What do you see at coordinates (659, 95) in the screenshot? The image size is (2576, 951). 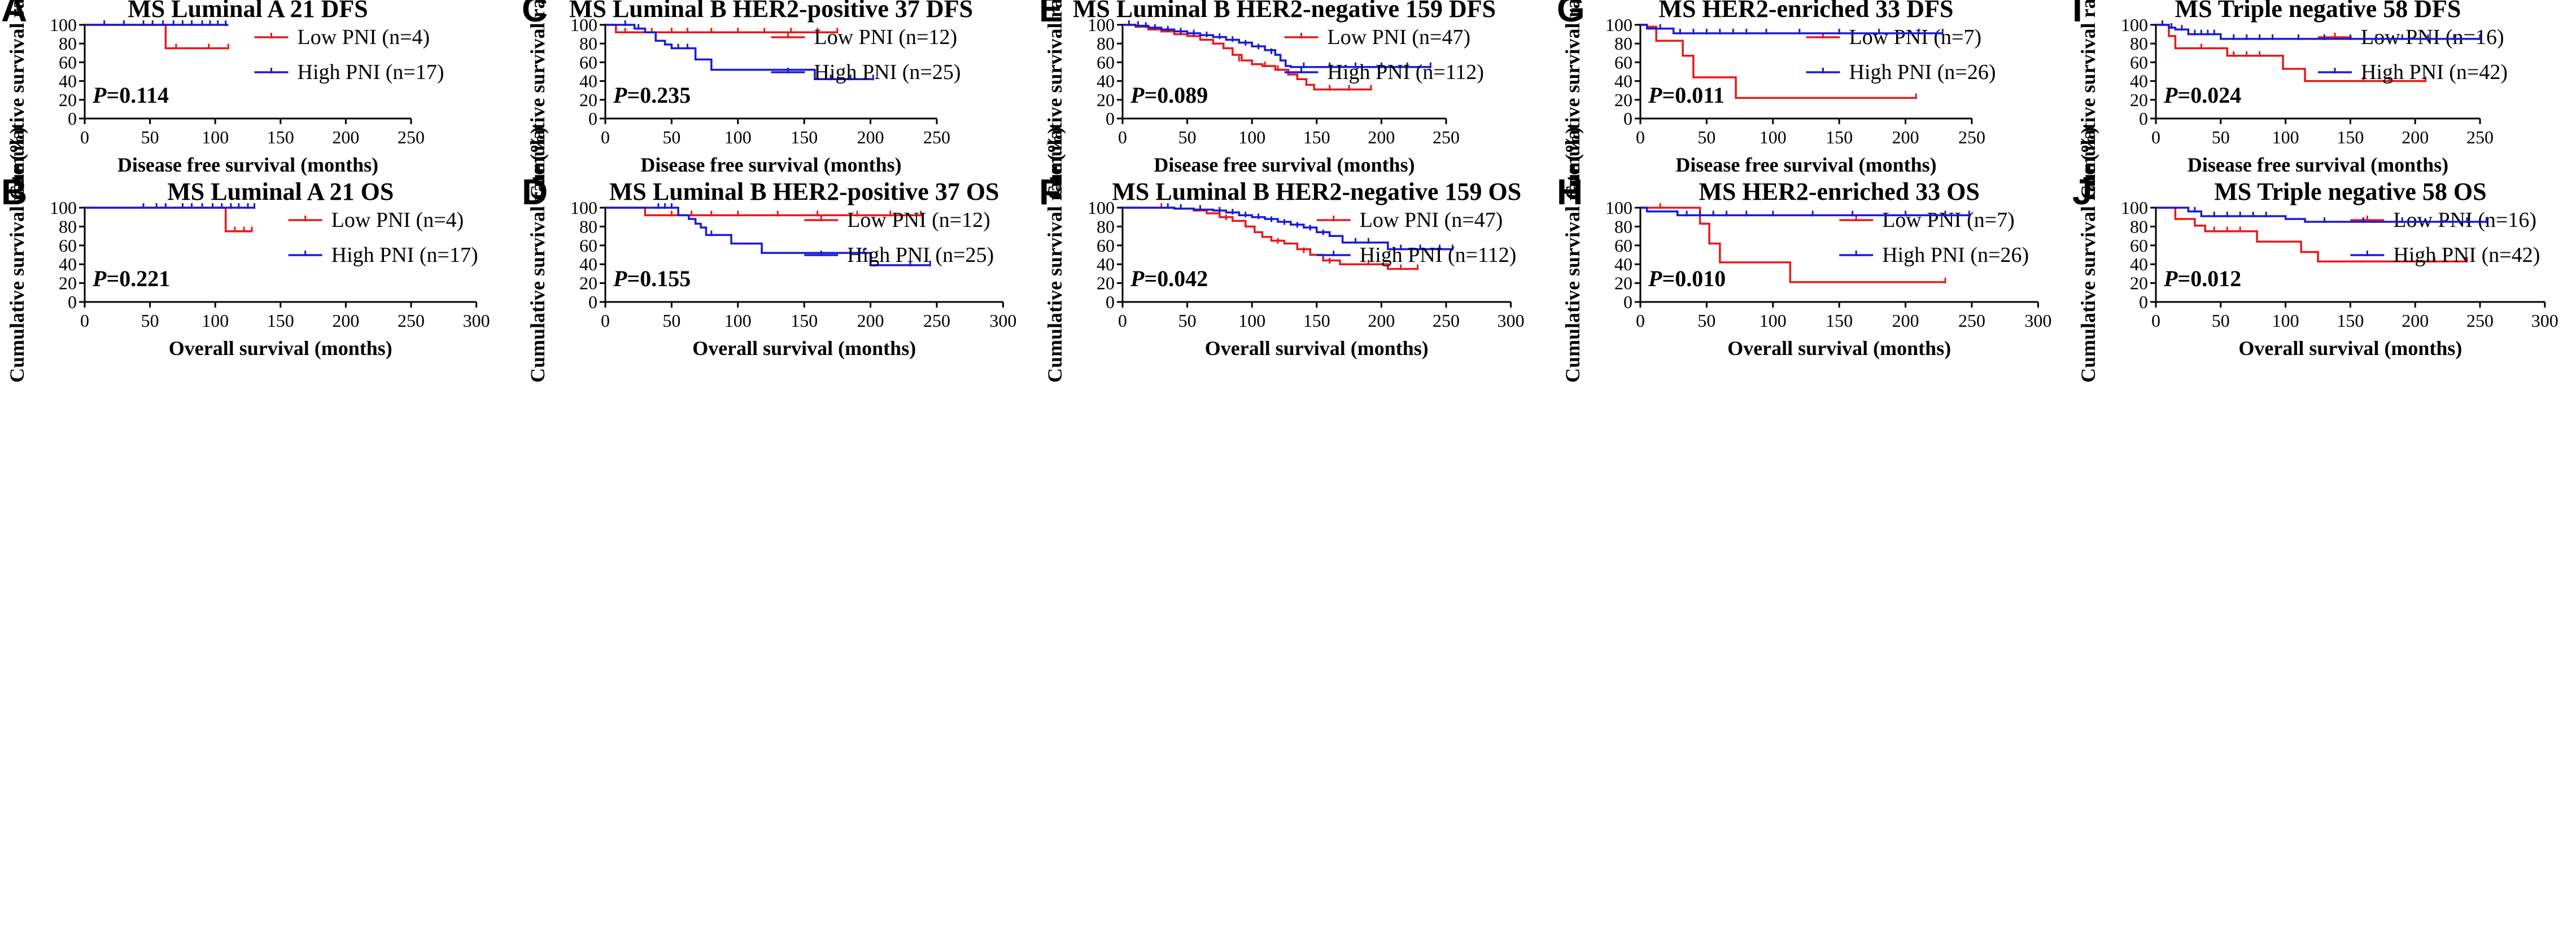 I see `p-number: =0.235` at bounding box center [659, 95].